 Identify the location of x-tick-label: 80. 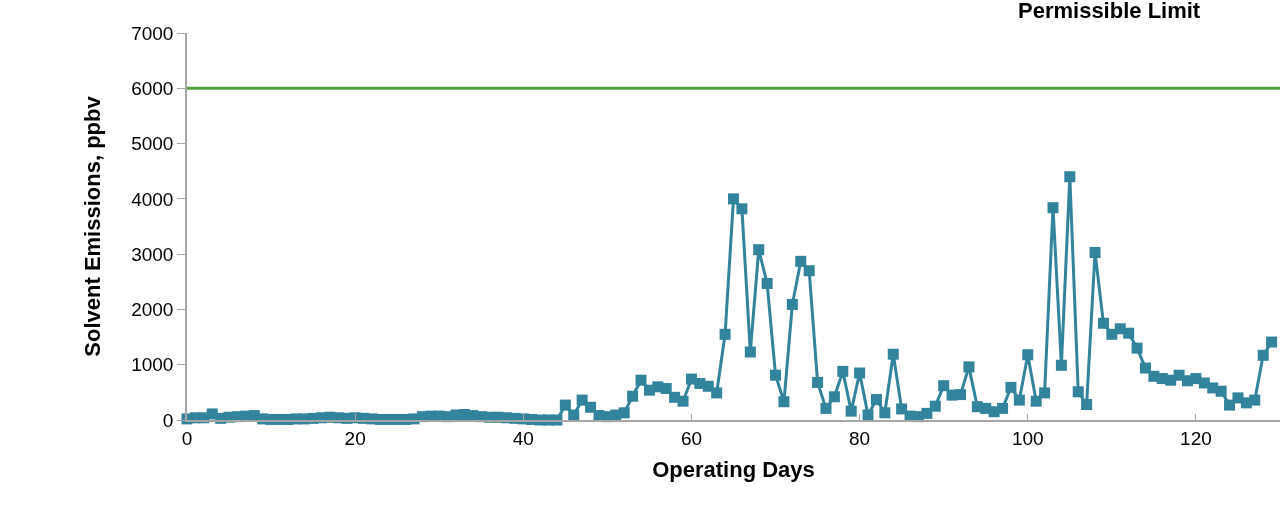
(860, 438).